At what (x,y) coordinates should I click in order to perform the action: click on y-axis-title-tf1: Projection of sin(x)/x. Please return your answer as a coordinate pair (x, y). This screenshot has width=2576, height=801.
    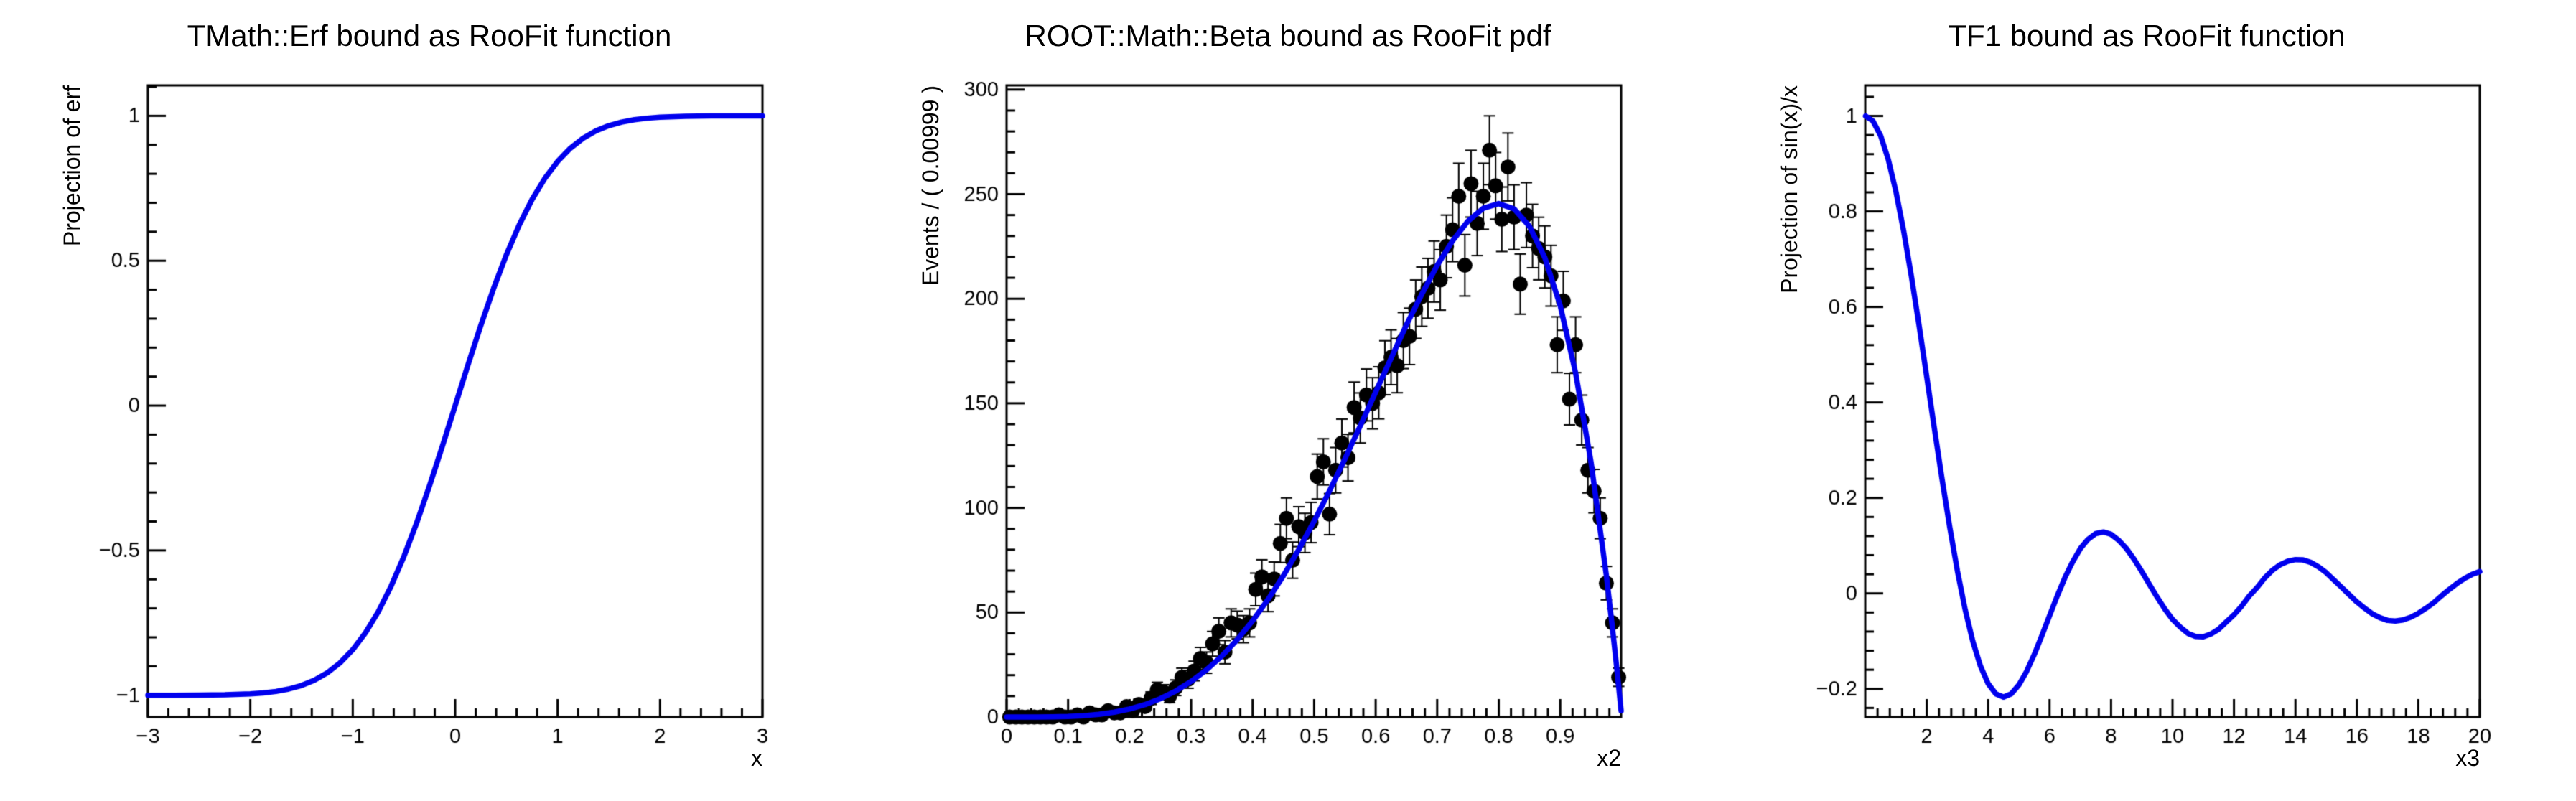
    Looking at the image, I should click on (1789, 189).